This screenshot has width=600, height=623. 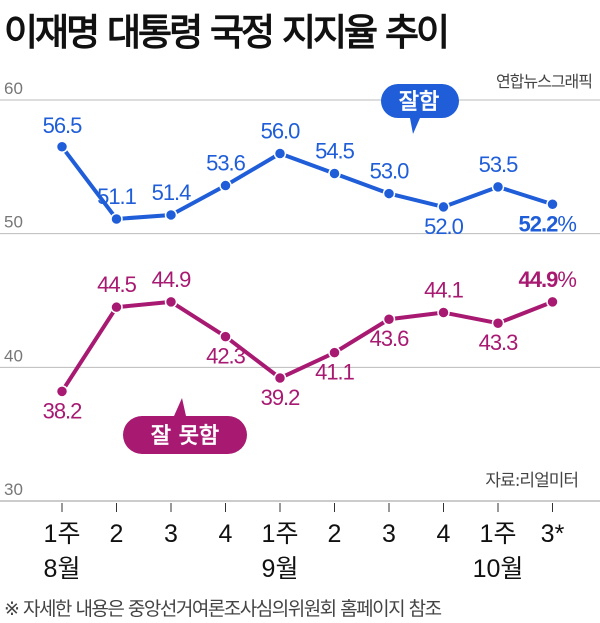 What do you see at coordinates (499, 342) in the screenshot?
I see `data-label: 43.3` at bounding box center [499, 342].